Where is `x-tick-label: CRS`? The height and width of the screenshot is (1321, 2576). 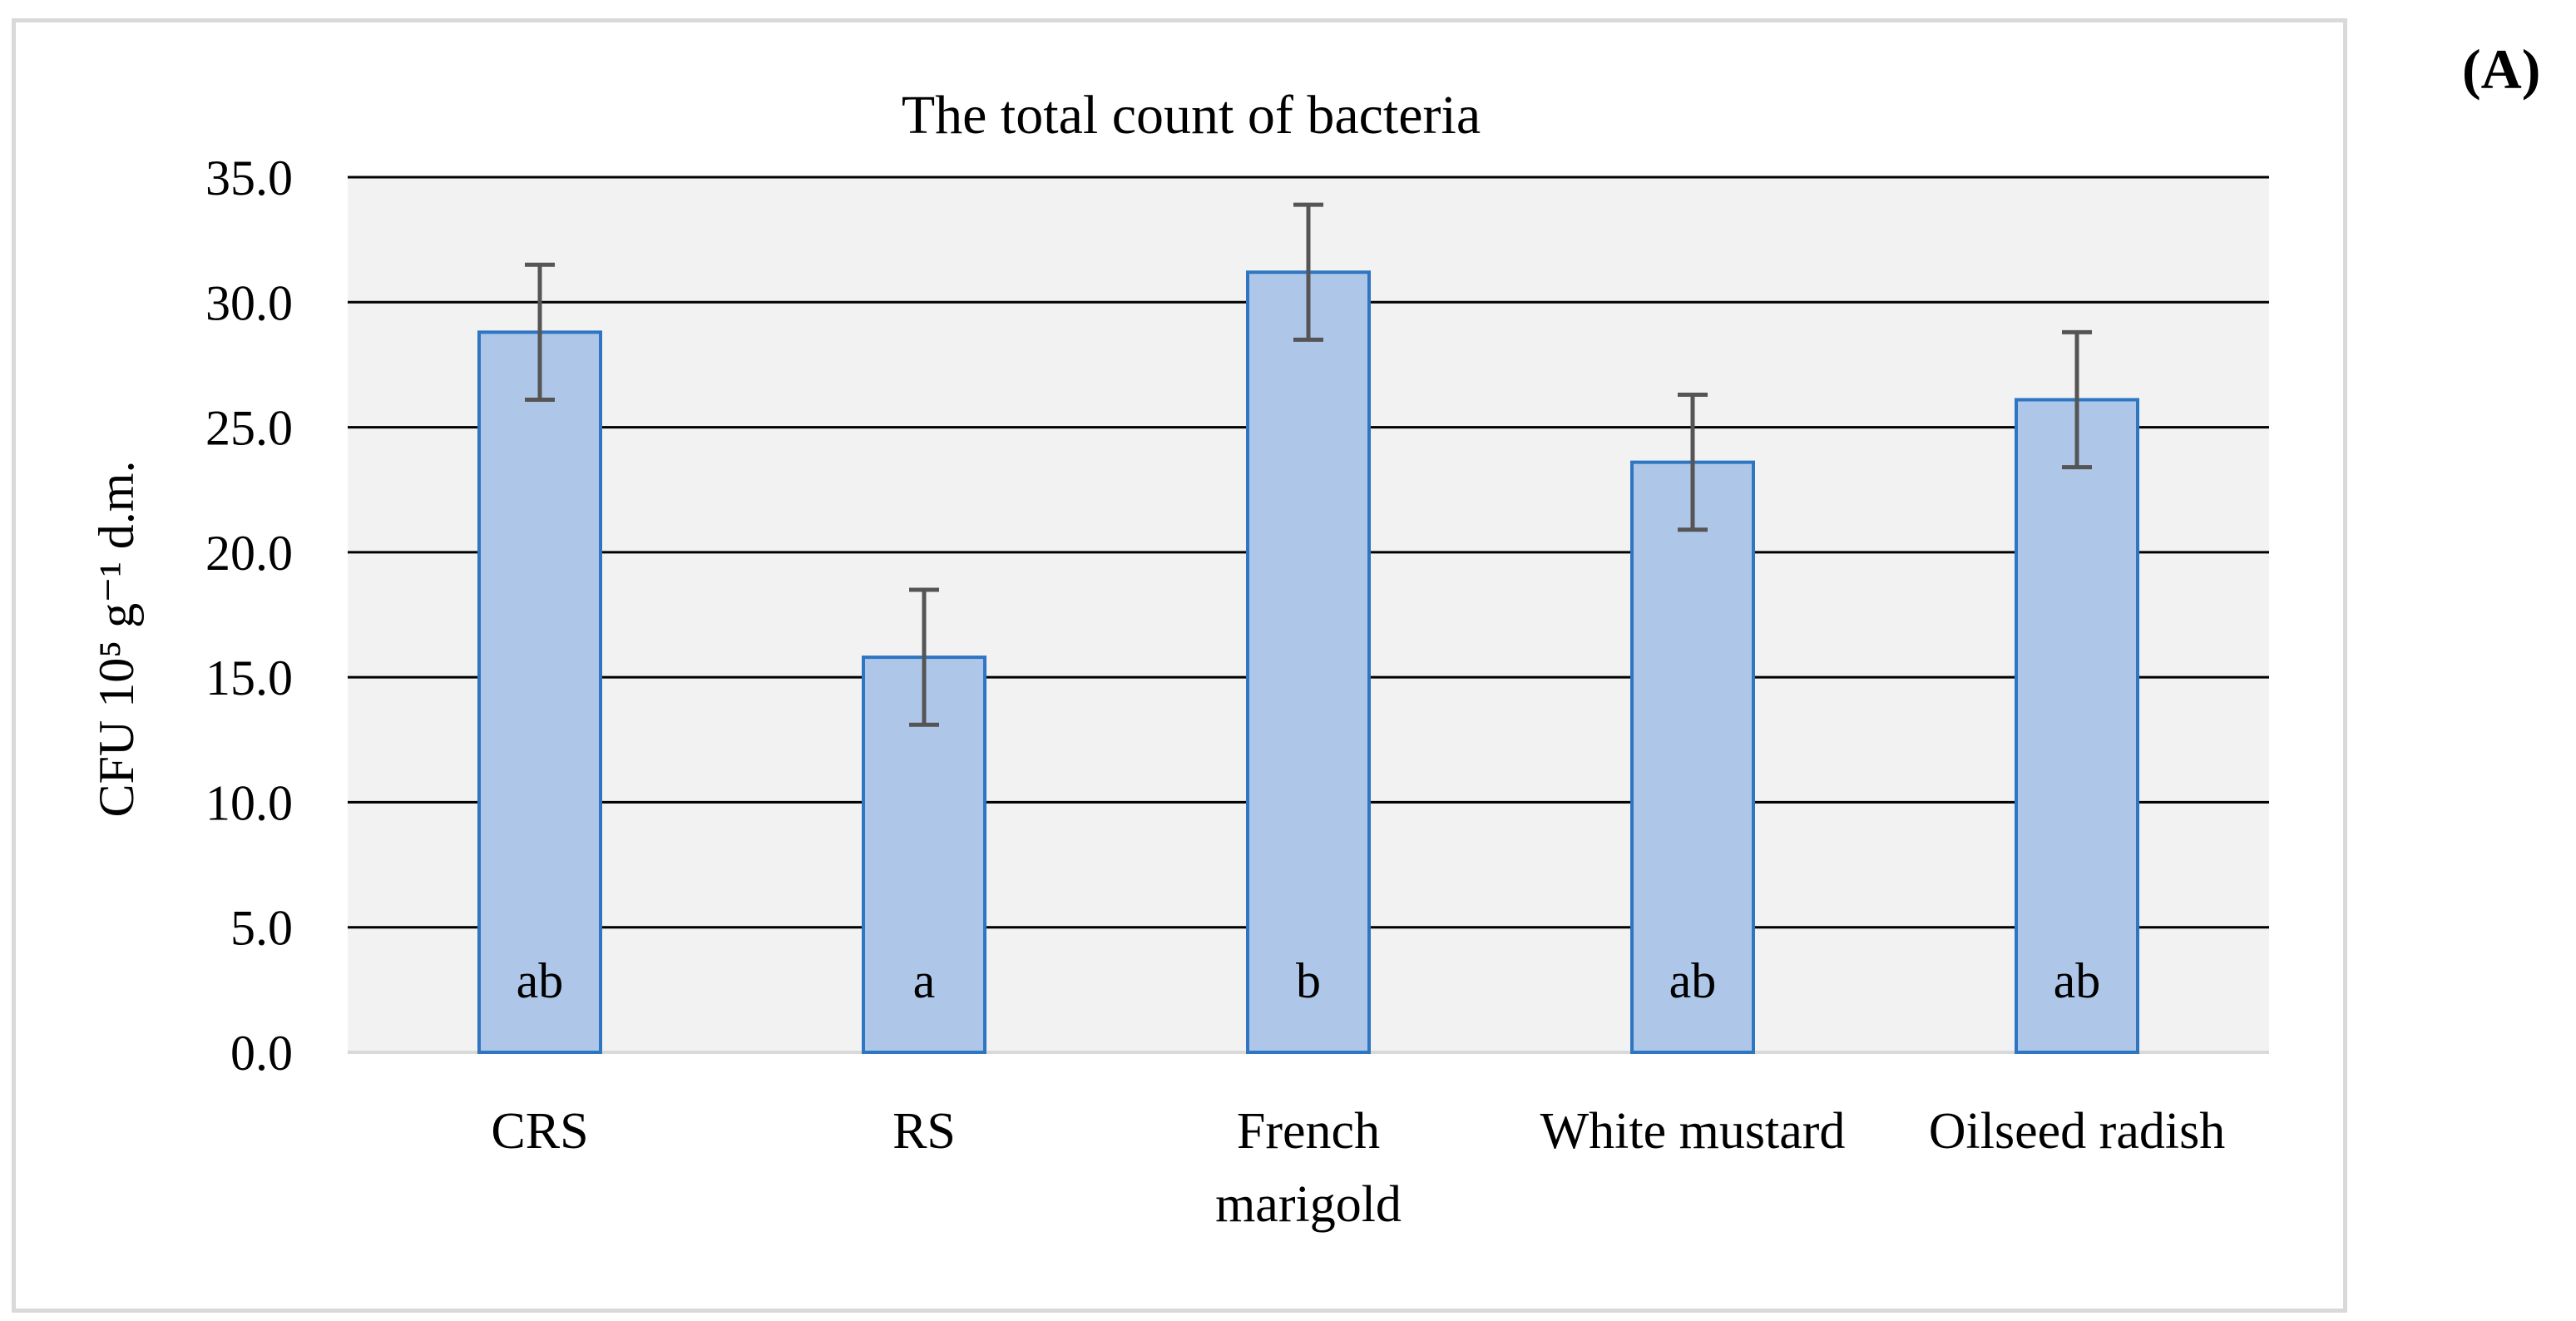 x-tick-label: CRS is located at coordinates (539, 1131).